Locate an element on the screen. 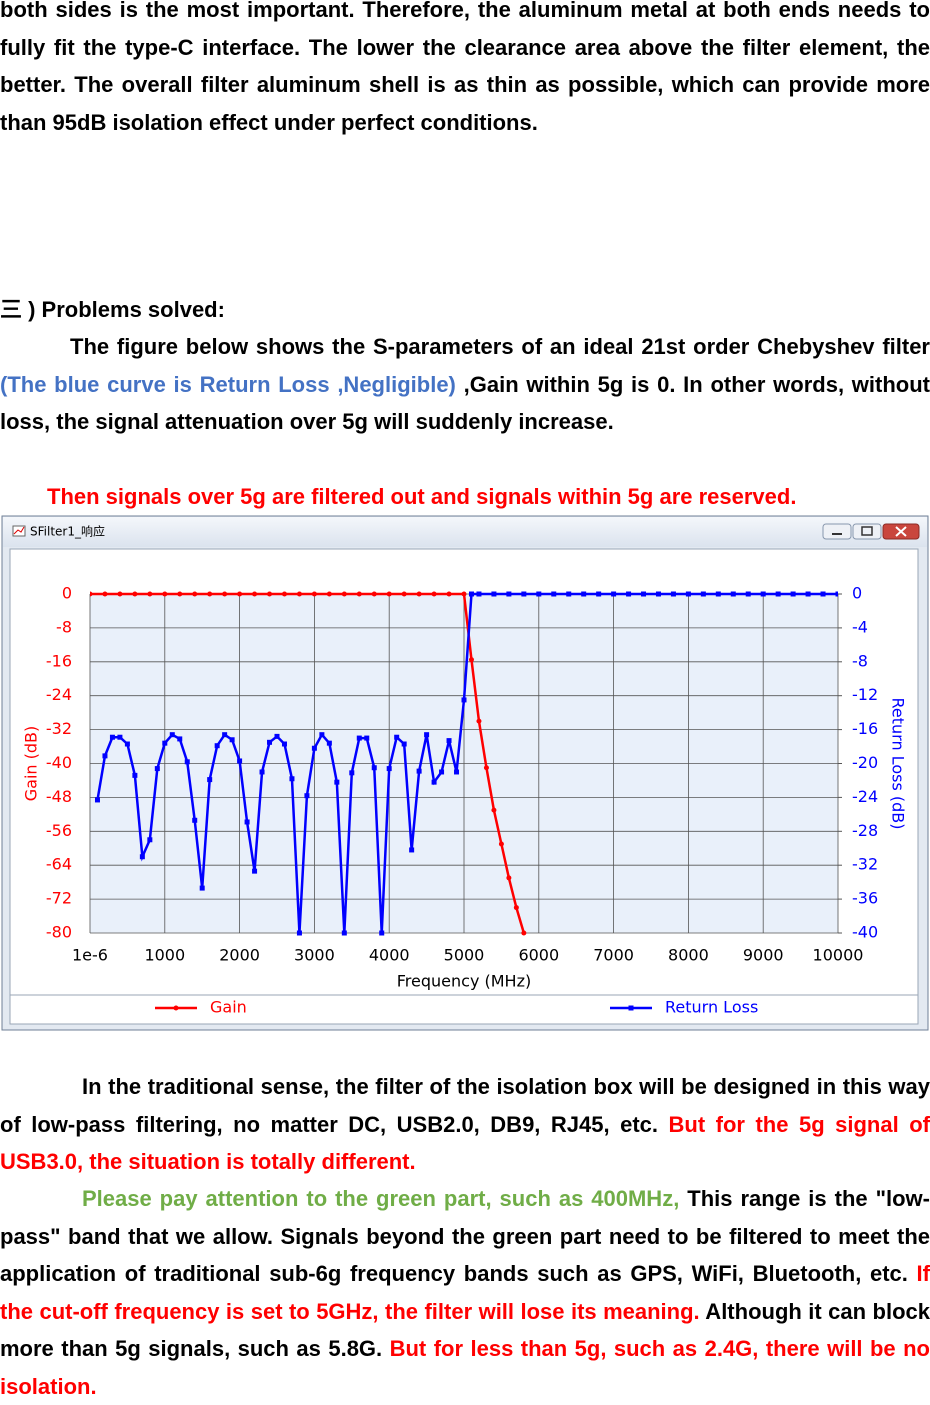  y2-tick-label: -16 is located at coordinates (865, 728).